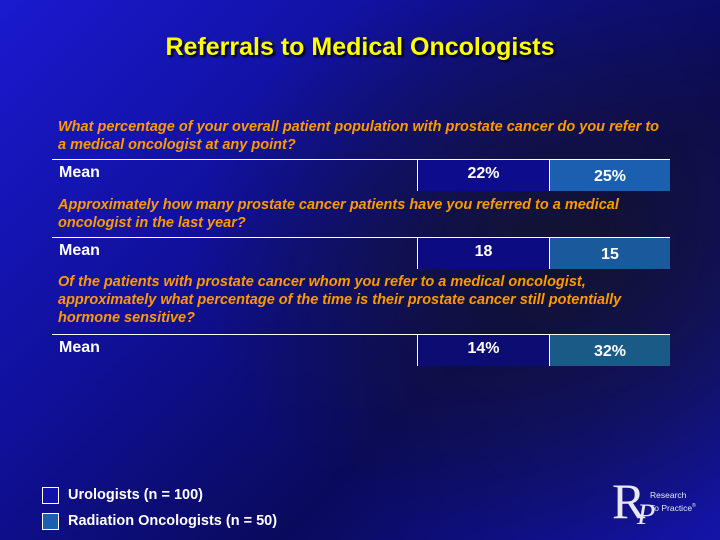 The width and height of the screenshot is (720, 540). I want to click on logo-line-1: Research, so click(668, 495).